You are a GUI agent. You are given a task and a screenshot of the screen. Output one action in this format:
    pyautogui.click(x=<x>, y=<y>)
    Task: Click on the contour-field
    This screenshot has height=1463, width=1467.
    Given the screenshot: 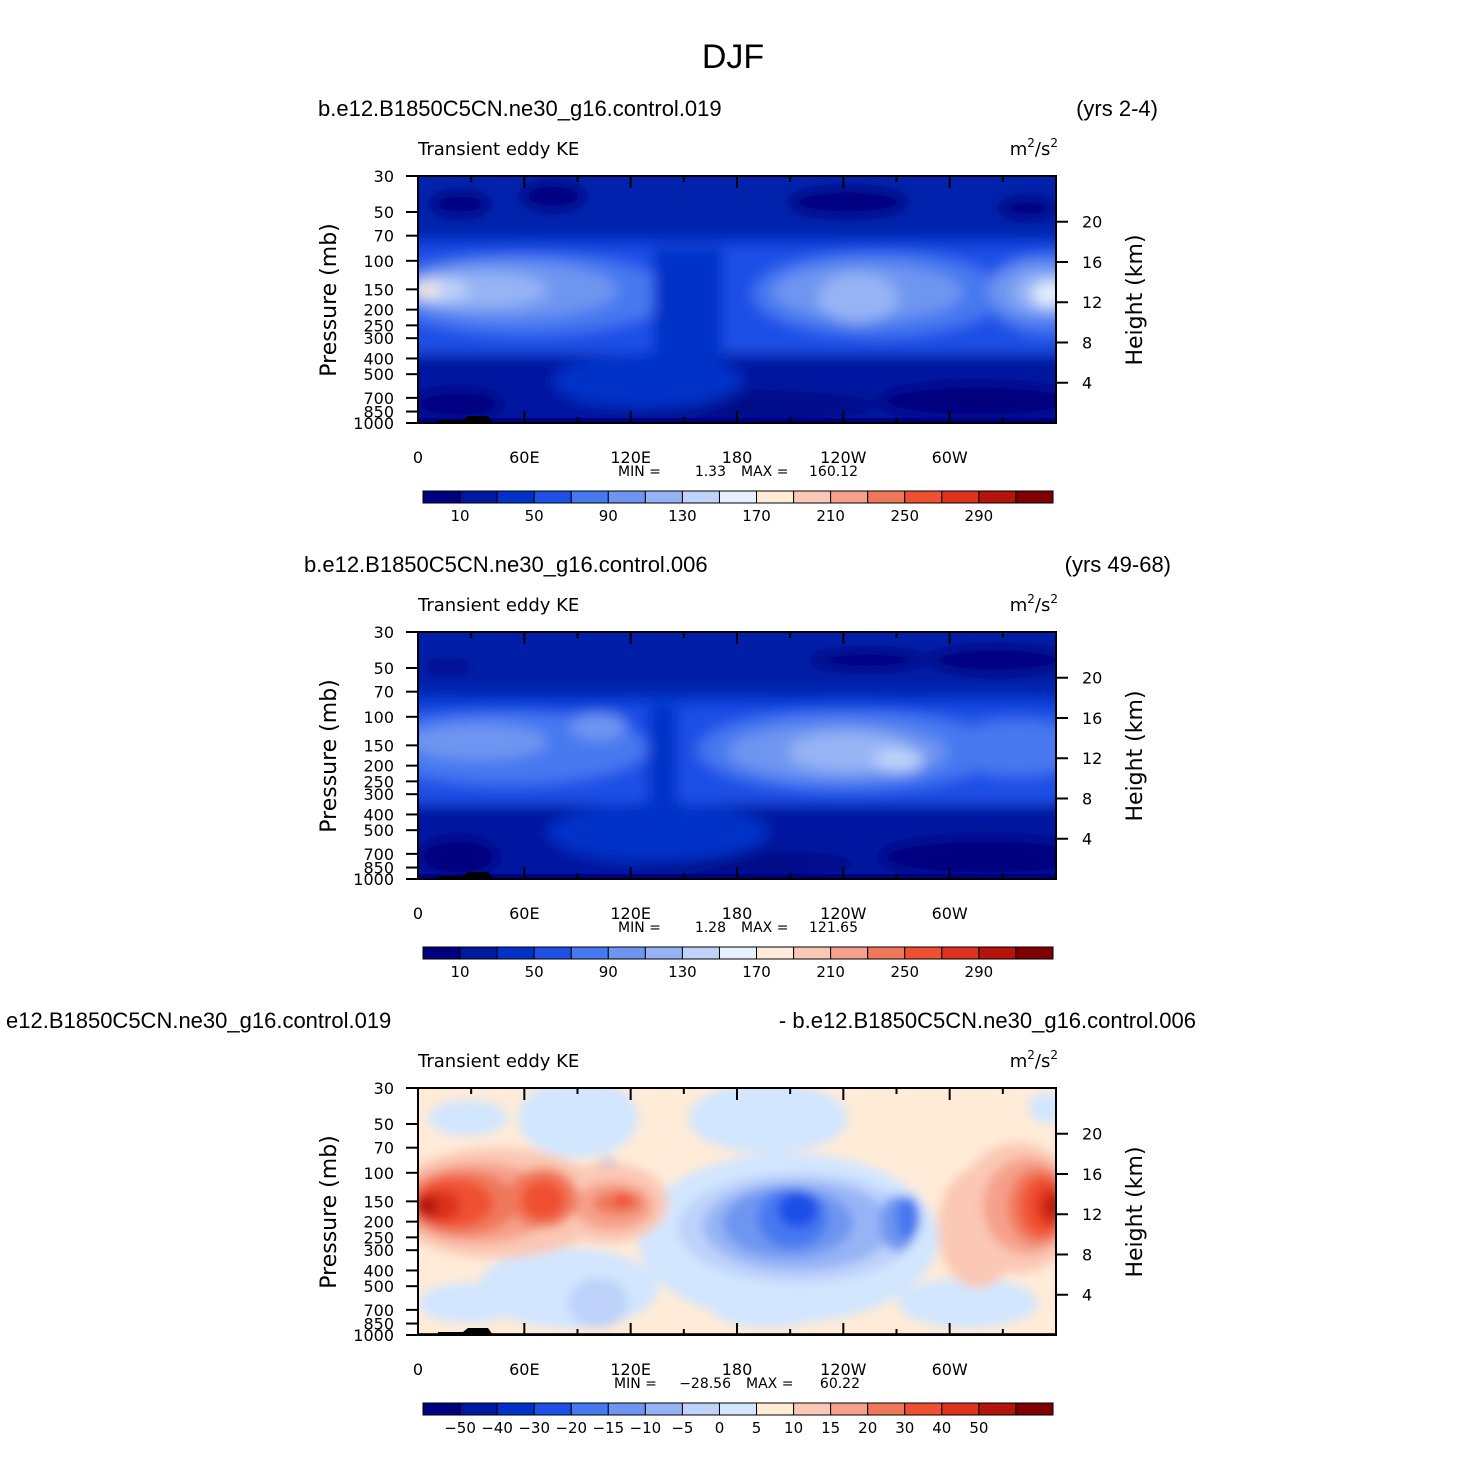 What is the action you would take?
    pyautogui.click(x=737, y=299)
    